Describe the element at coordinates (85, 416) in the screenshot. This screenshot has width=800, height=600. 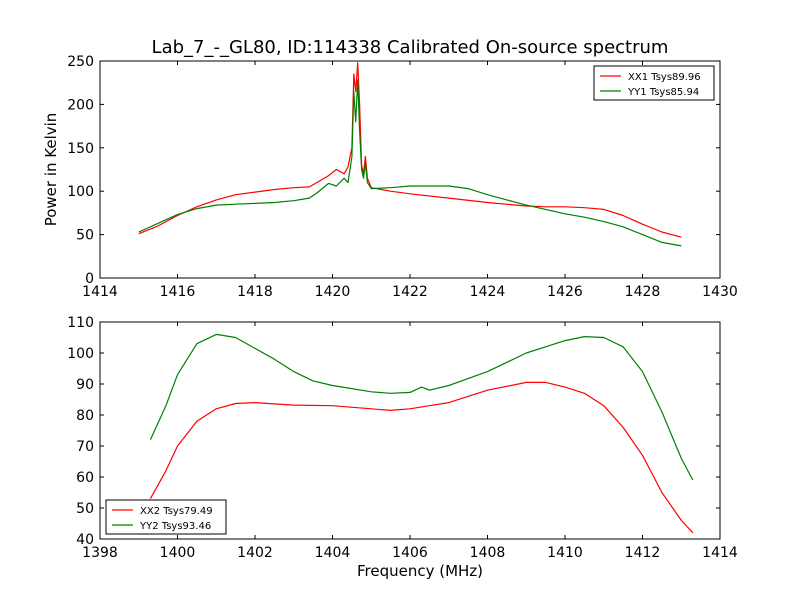
I see `y-tick-label: 80` at that location.